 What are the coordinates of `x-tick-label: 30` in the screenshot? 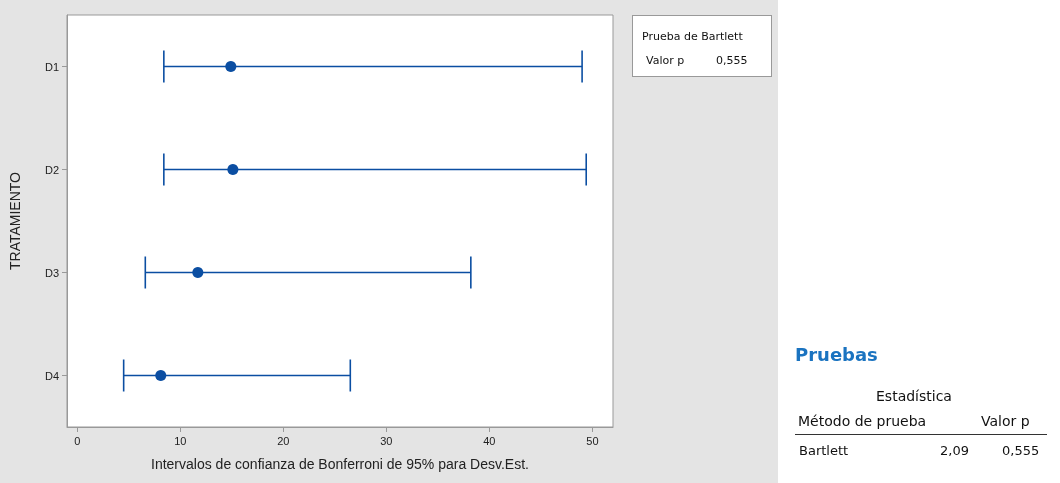 It's located at (386, 440).